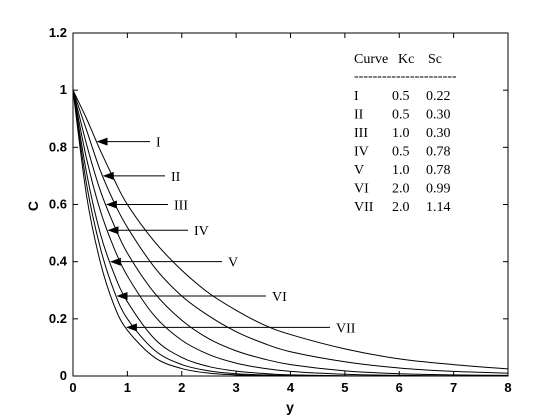 This screenshot has height=420, width=560. Describe the element at coordinates (361, 152) in the screenshot. I see `legend-row-curve: IV` at that location.